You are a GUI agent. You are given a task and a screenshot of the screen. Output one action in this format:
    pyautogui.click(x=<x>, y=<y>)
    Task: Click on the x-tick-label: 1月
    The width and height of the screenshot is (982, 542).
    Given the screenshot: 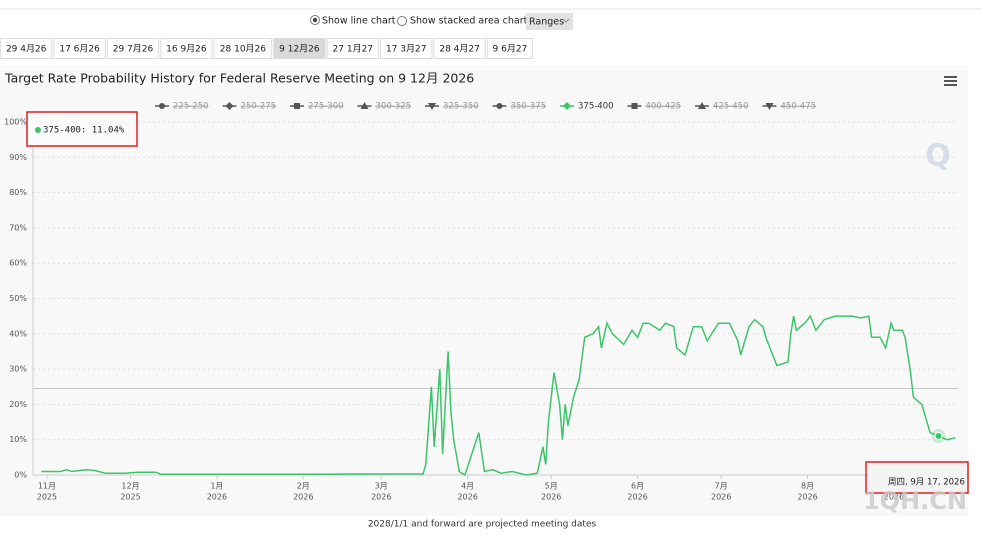 What is the action you would take?
    pyautogui.click(x=216, y=486)
    